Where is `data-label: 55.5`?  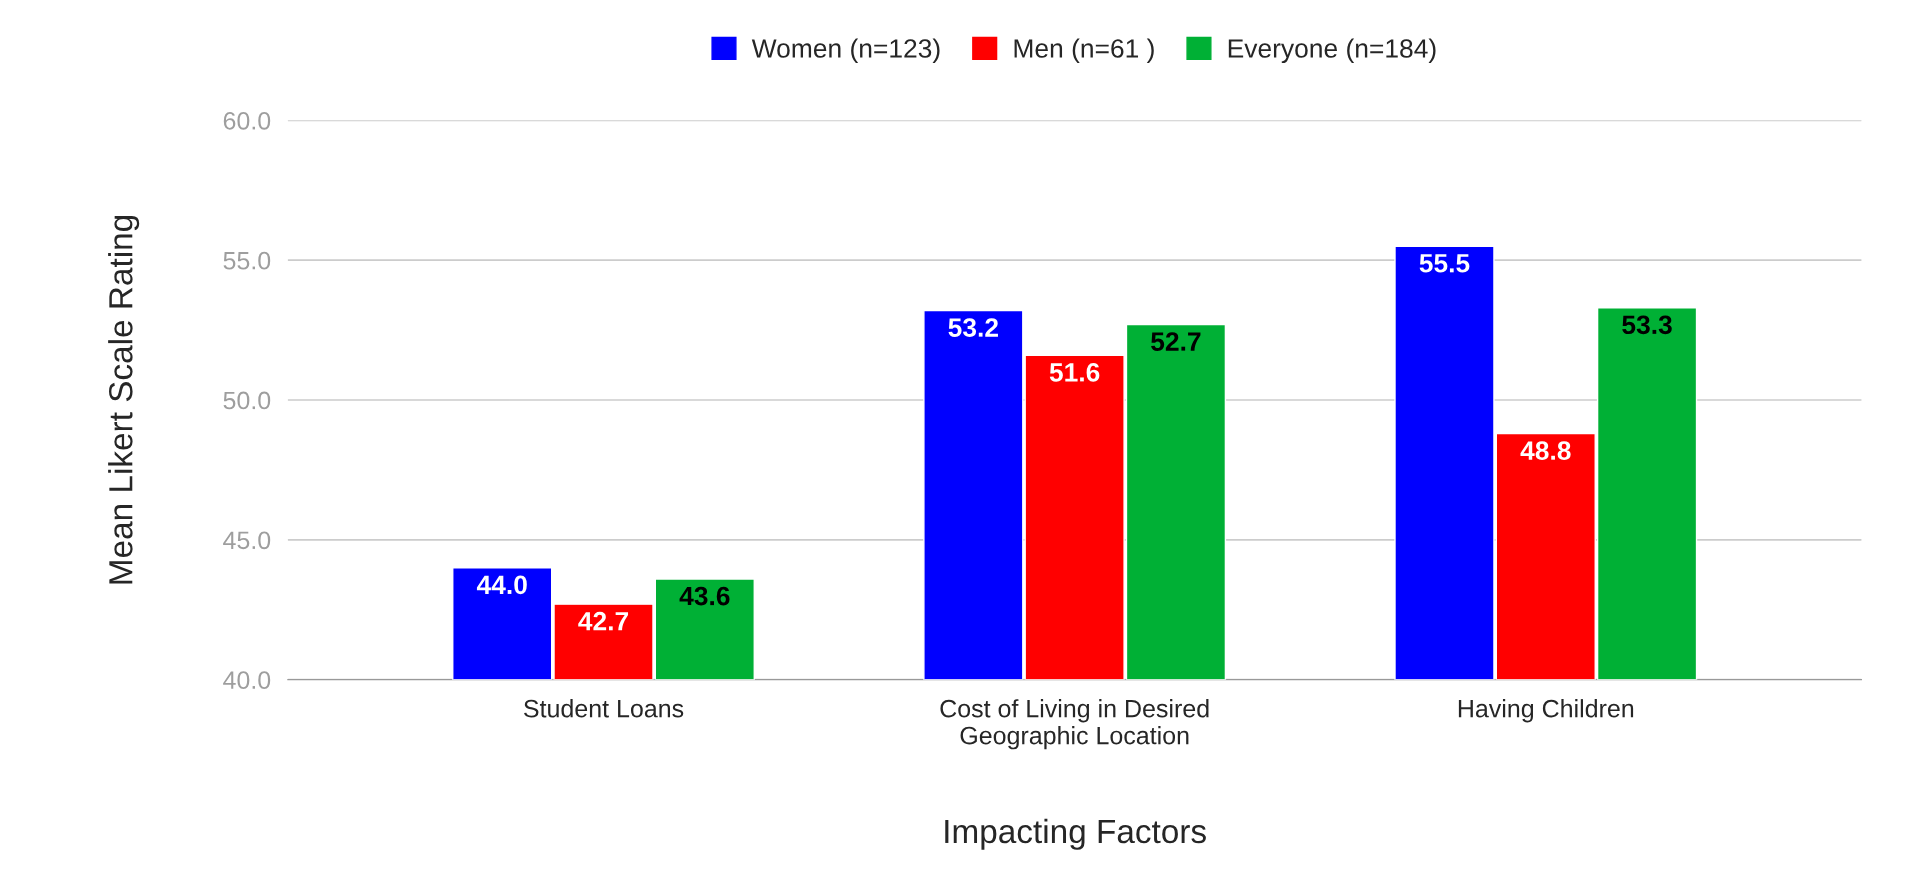 data-label: 55.5 is located at coordinates (1444, 263).